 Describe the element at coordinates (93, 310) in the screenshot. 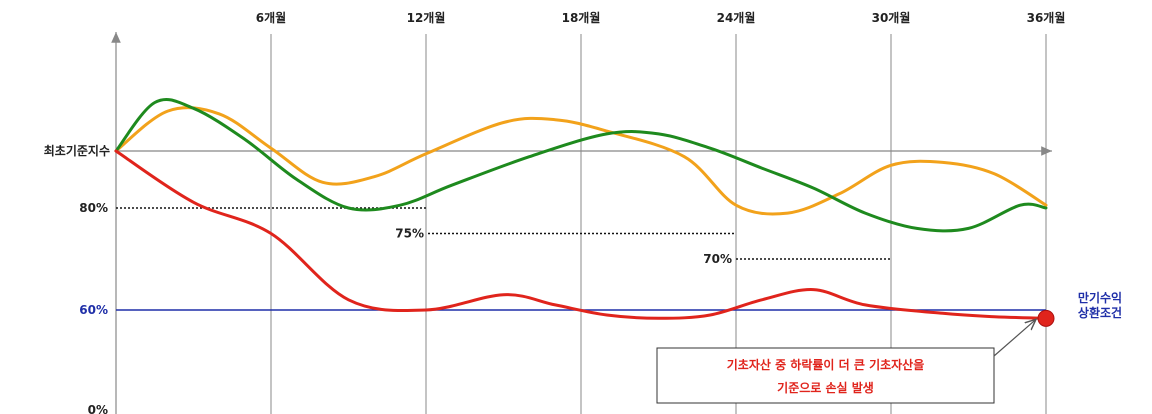

I see `y-level-label: 60%` at that location.